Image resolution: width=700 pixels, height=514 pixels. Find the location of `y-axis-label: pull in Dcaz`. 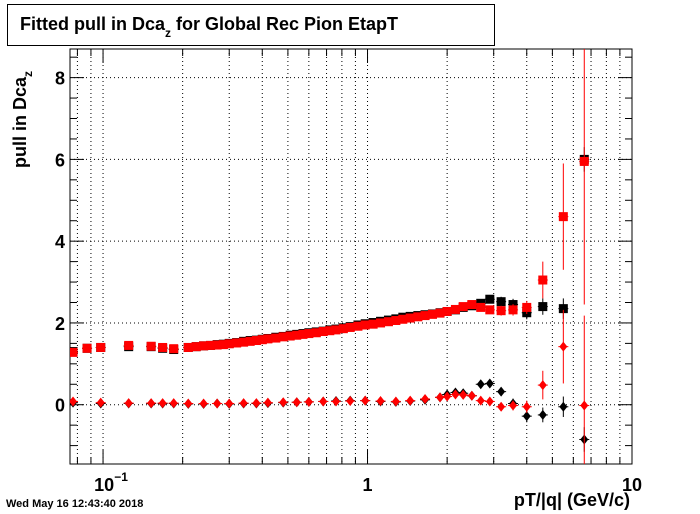

y-axis-label: pull in Dcaz is located at coordinates (22, 119).